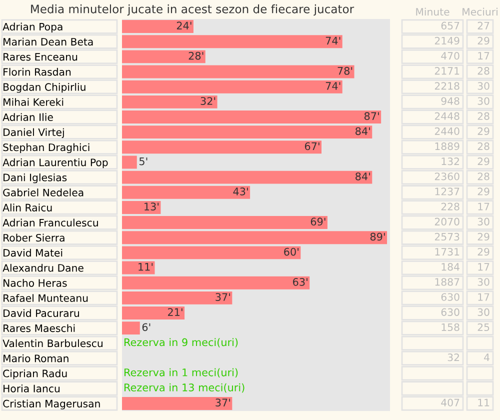  Describe the element at coordinates (450, 162) in the screenshot. I see `data-label: 132` at that location.